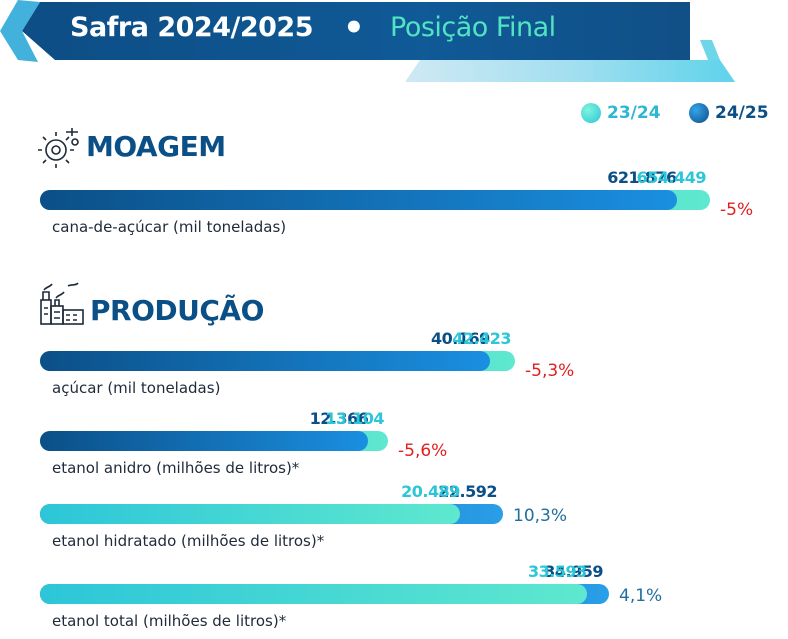 Image resolution: width=788 pixels, height=639 pixels. Describe the element at coordinates (634, 113) in the screenshot. I see `legend-label-2324: 23/24` at that location.